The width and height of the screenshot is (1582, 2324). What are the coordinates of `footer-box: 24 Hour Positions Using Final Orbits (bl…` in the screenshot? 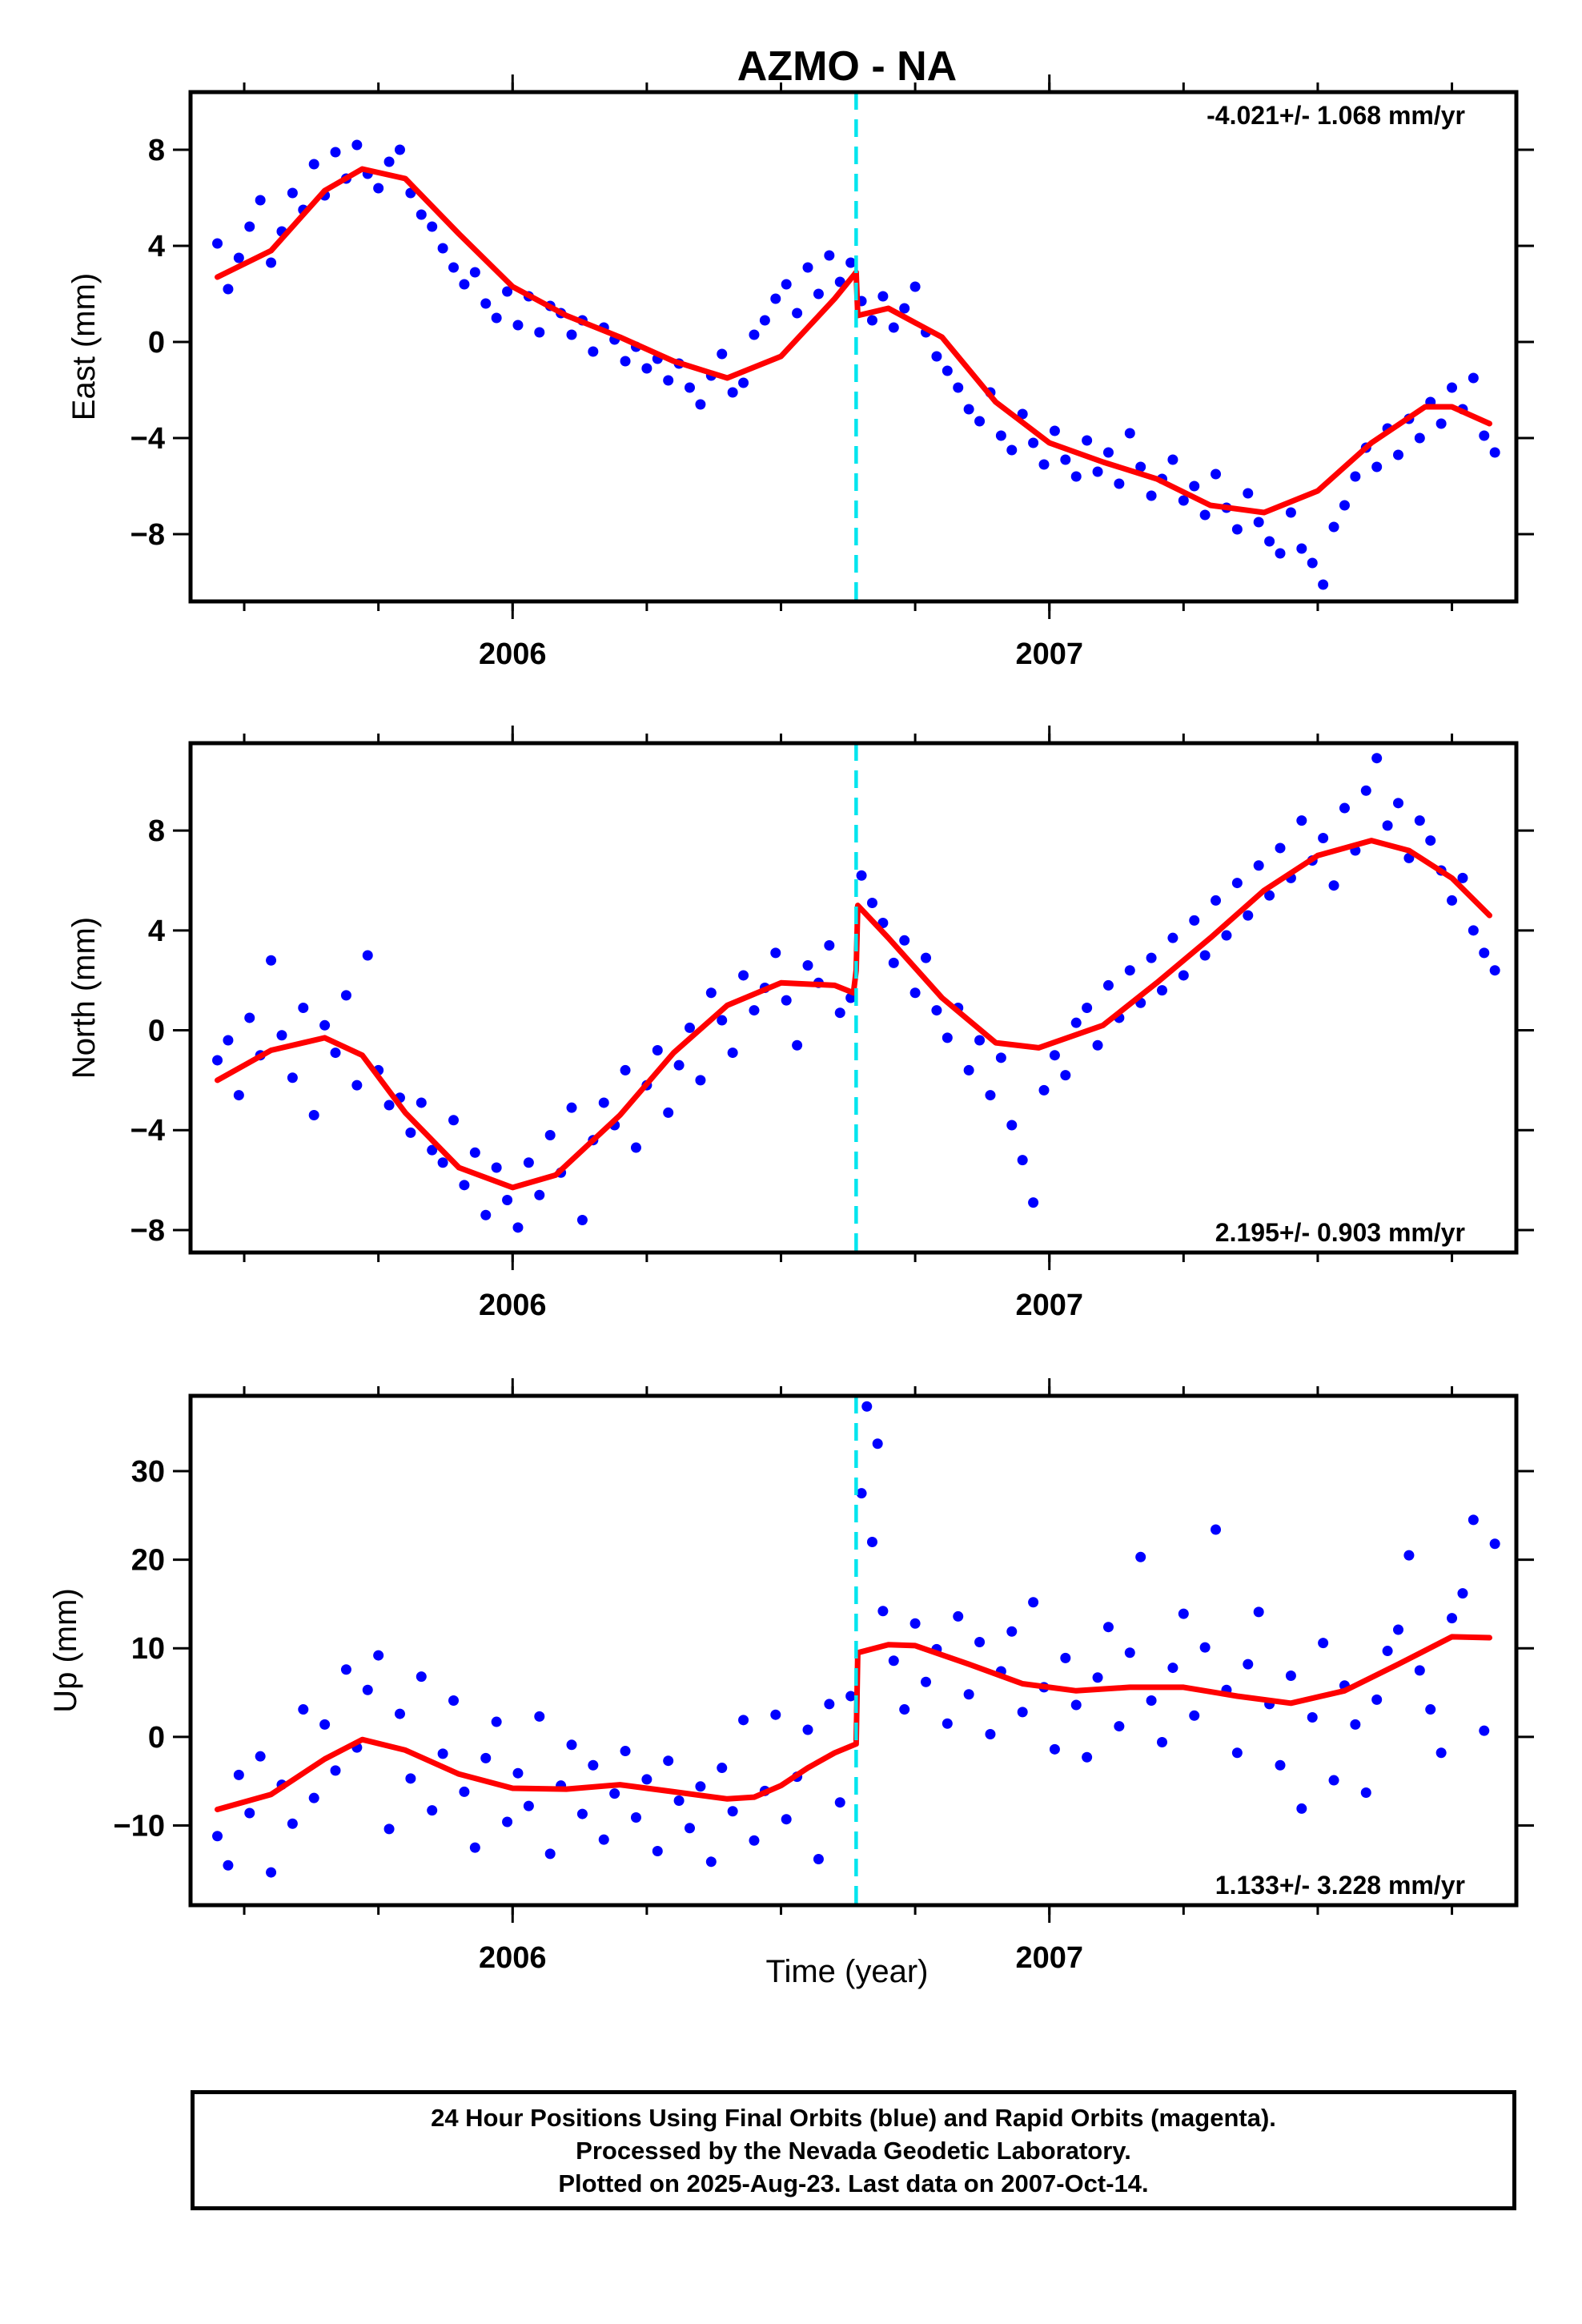 It's located at (853, 2150).